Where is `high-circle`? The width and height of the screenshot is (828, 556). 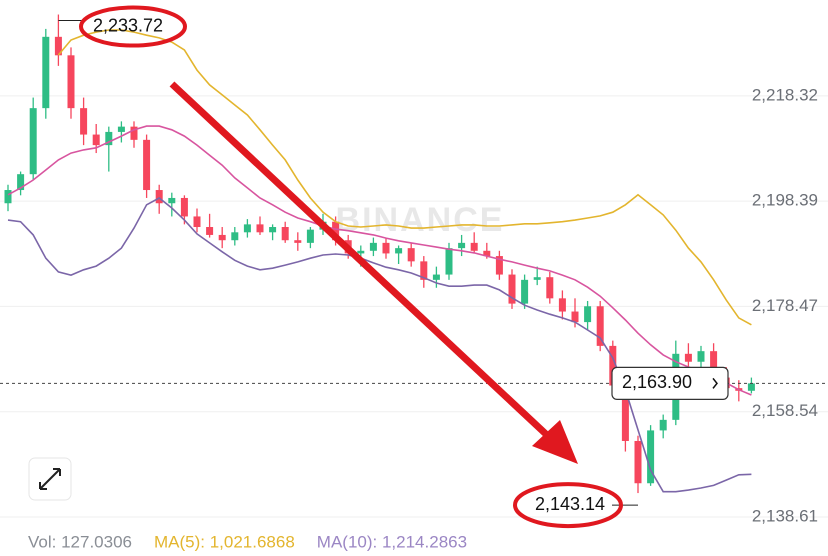
high-circle is located at coordinates (133, 26).